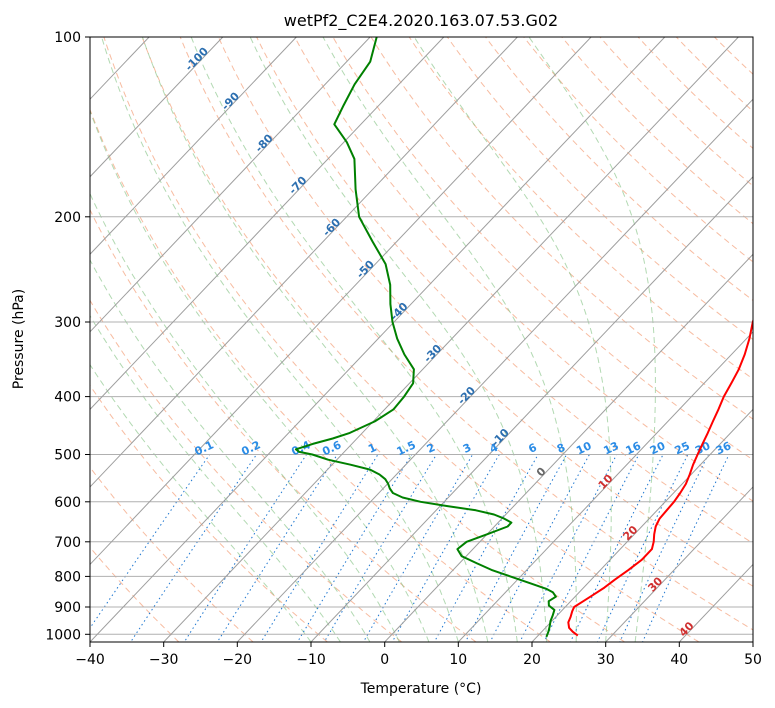 The image size is (775, 708). I want to click on y-tick-label: 900, so click(67, 608).